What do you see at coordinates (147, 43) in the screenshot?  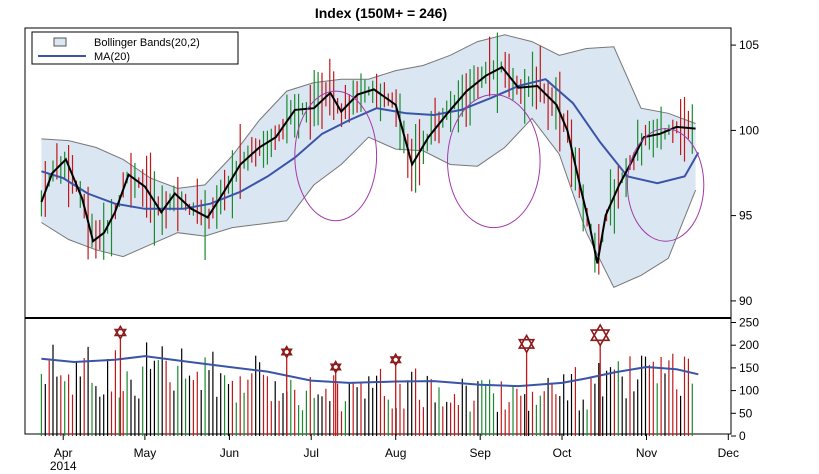 I see `legend-band-label: Bollinger Bands(20,2)` at bounding box center [147, 43].